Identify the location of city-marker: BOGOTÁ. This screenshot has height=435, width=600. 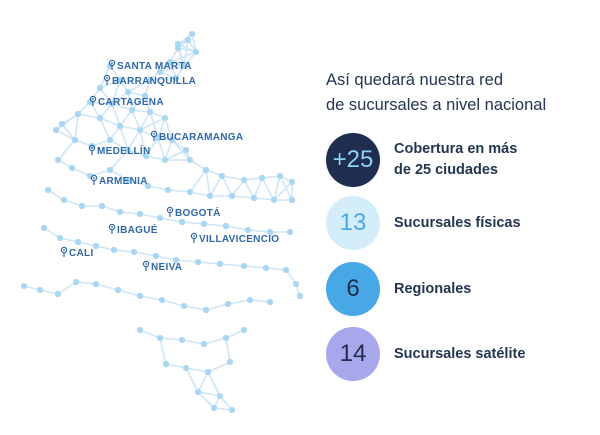
(193, 212).